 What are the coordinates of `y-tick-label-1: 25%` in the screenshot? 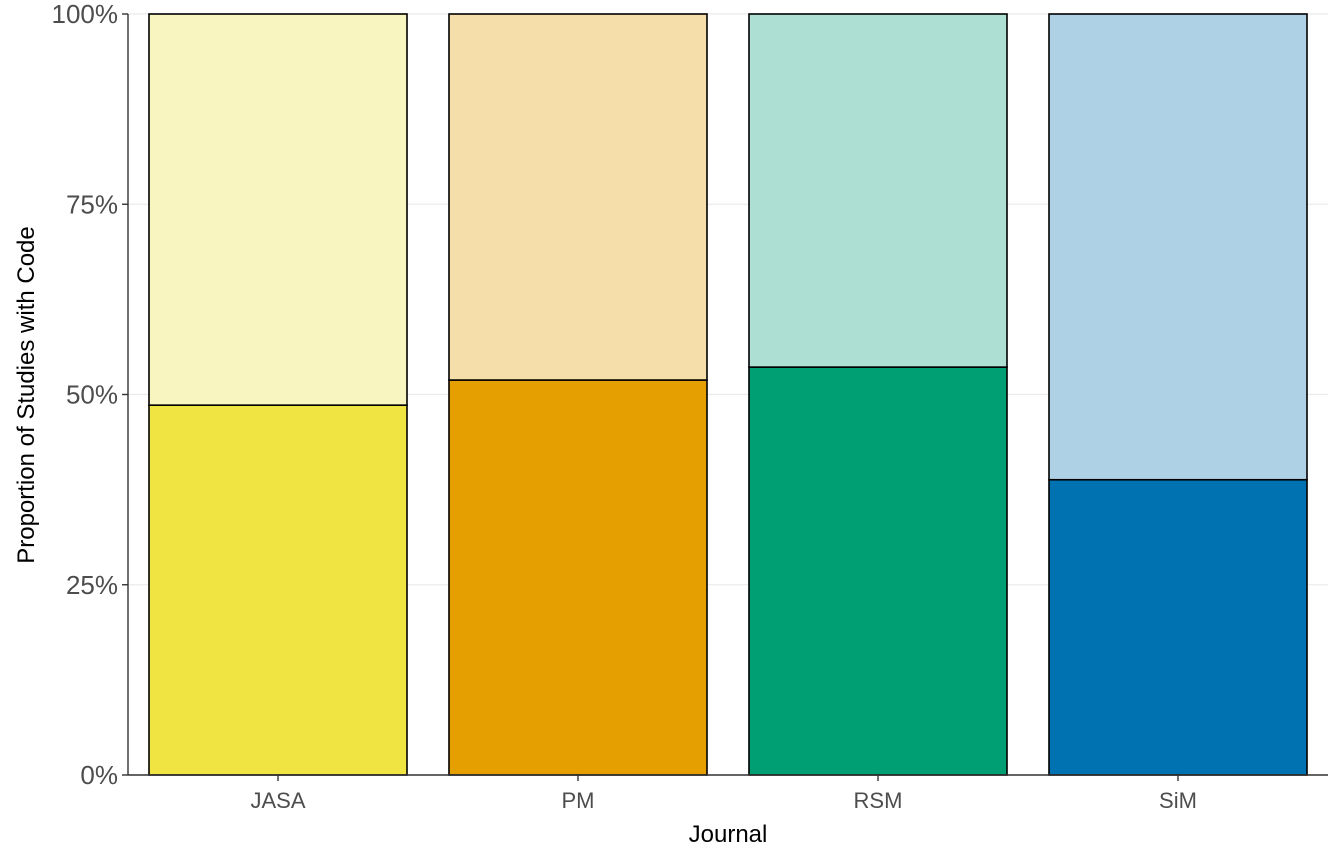 It's located at (92, 585).